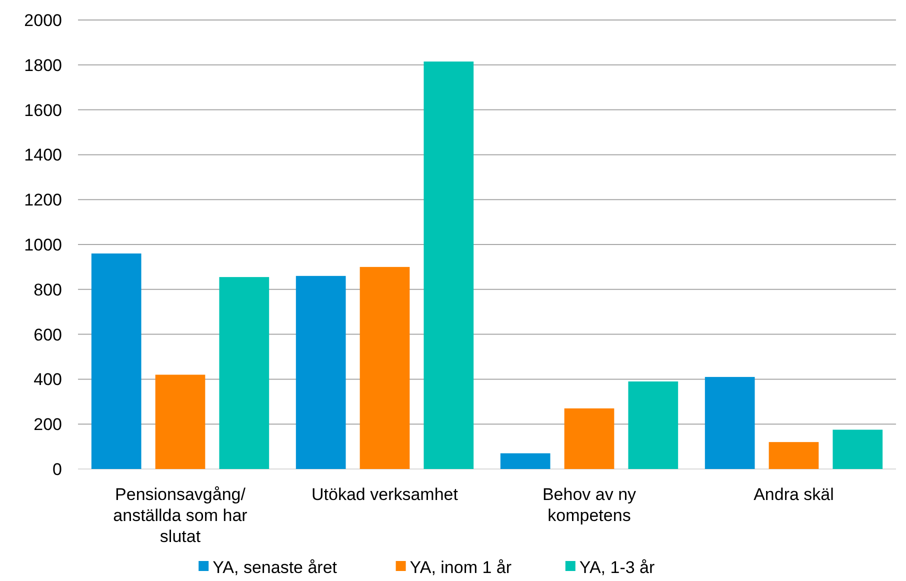 This screenshot has height=581, width=906. Describe the element at coordinates (617, 567) in the screenshot. I see `legend-label: YA, 1-3 år` at that location.